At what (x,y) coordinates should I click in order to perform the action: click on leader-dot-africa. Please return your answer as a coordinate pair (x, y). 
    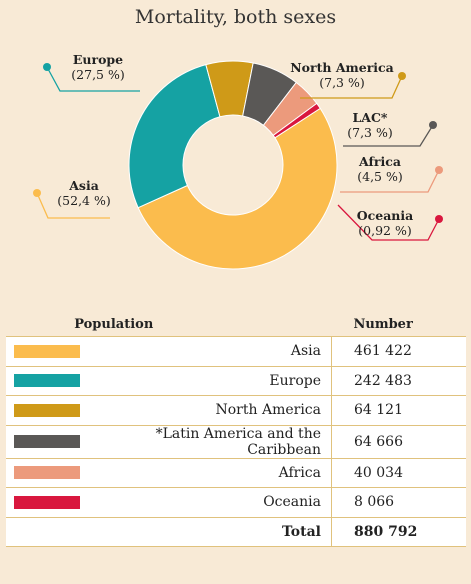
    Looking at the image, I should click on (439, 170).